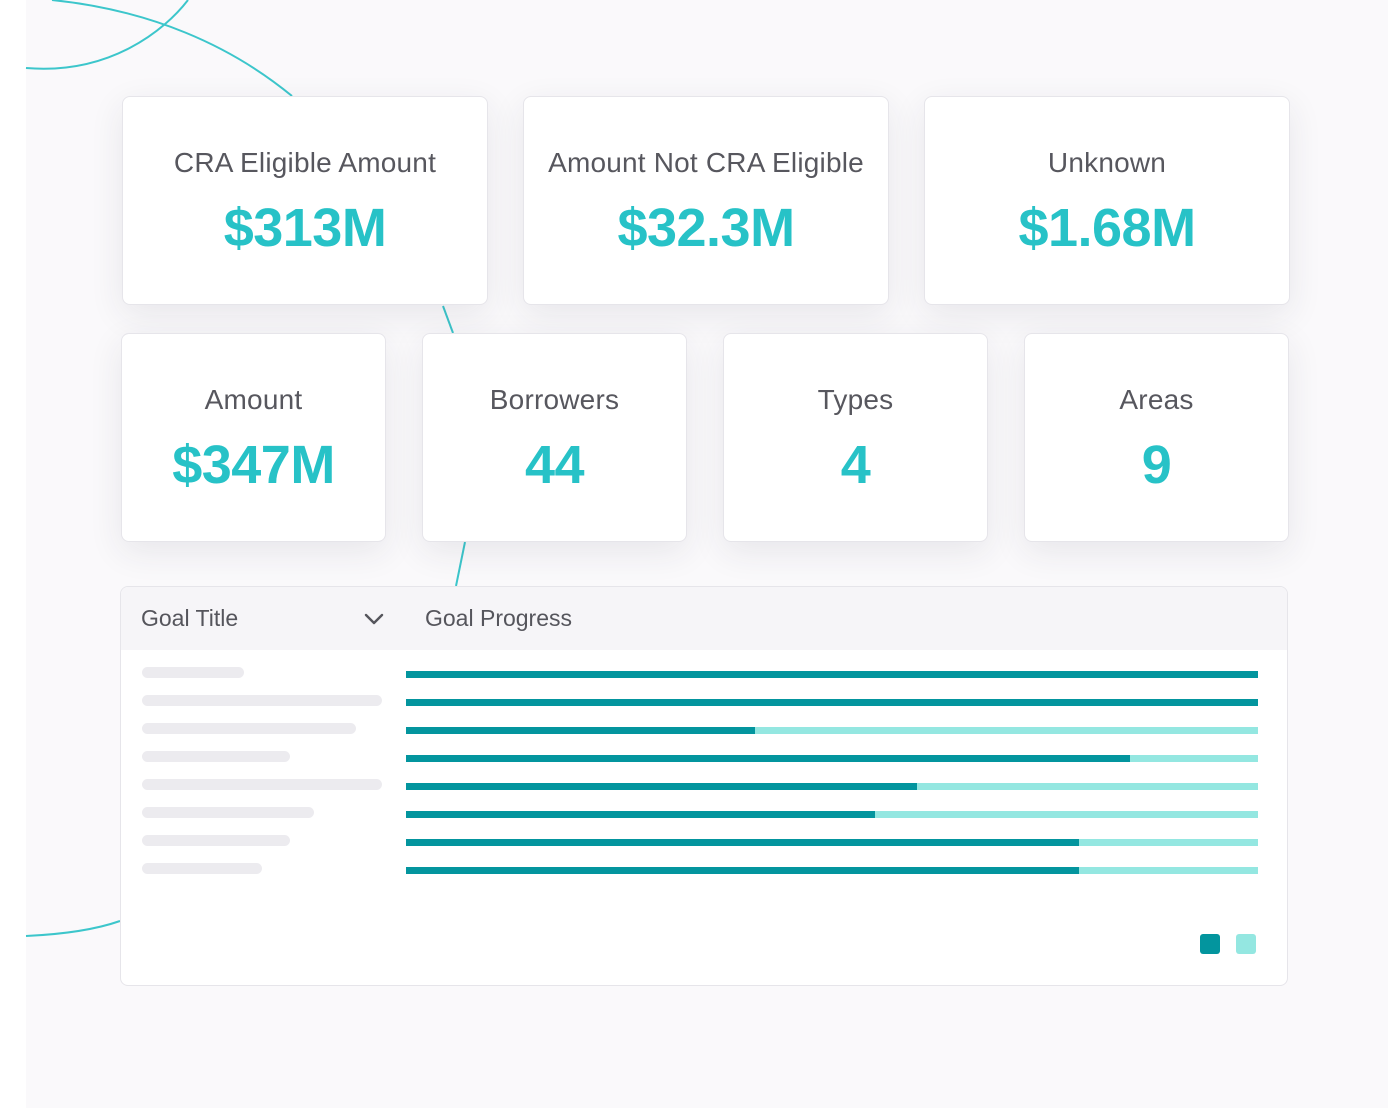  What do you see at coordinates (1107, 228) in the screenshot?
I see `stat-value: $1.68M` at bounding box center [1107, 228].